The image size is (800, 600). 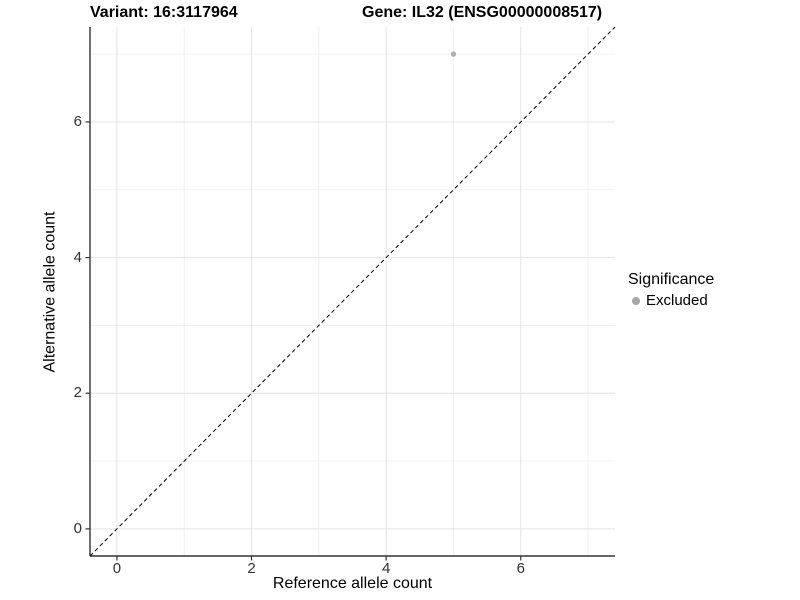 What do you see at coordinates (77, 121) in the screenshot?
I see `y-tick-label: 6` at bounding box center [77, 121].